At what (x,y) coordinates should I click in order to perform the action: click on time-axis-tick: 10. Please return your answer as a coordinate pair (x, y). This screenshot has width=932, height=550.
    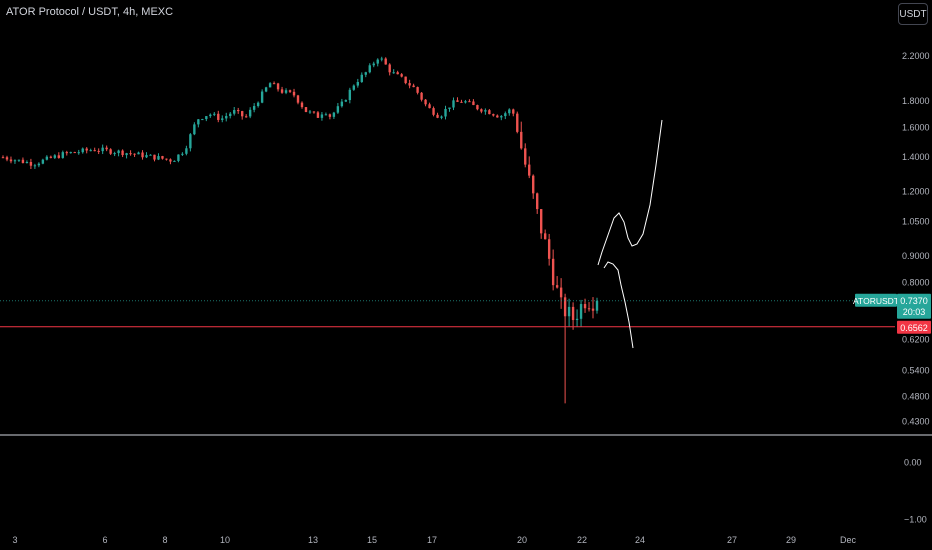
    Looking at the image, I should click on (225, 540).